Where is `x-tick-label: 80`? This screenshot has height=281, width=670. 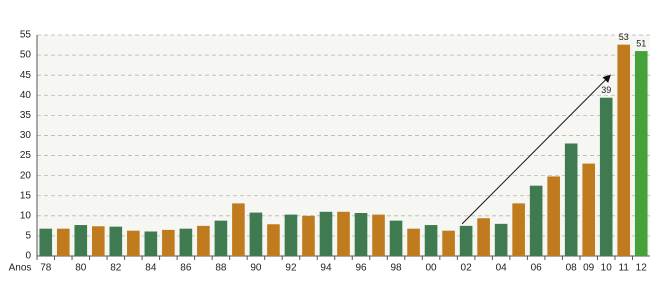 x-tick-label: 80 is located at coordinates (81, 268).